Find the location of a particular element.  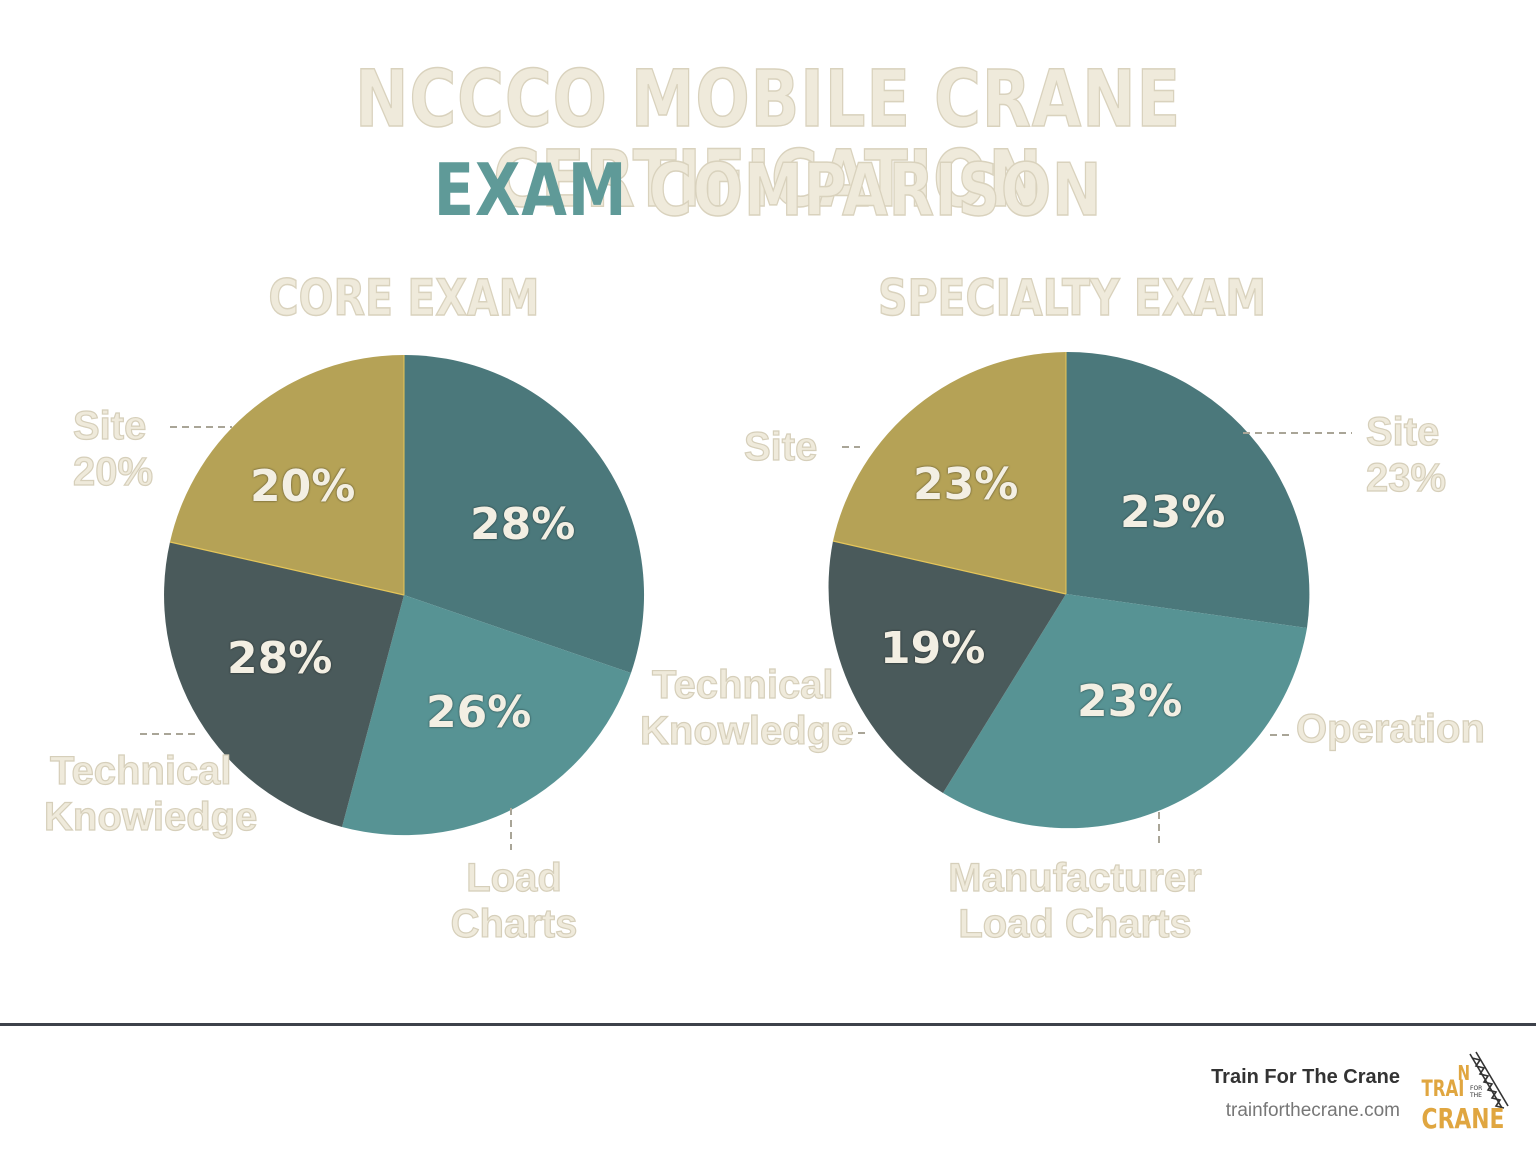

brand-url: trainforthecrane.com is located at coordinates (1312, 1110).